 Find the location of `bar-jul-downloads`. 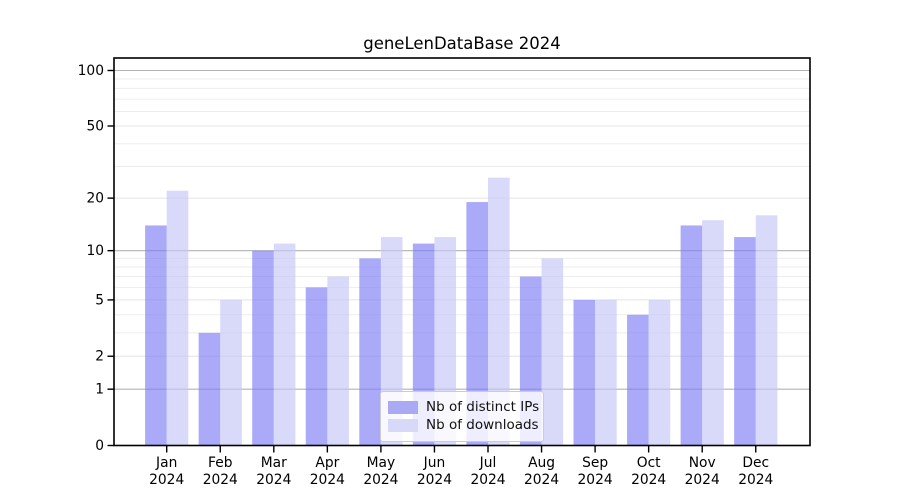

bar-jul-downloads is located at coordinates (499, 311).